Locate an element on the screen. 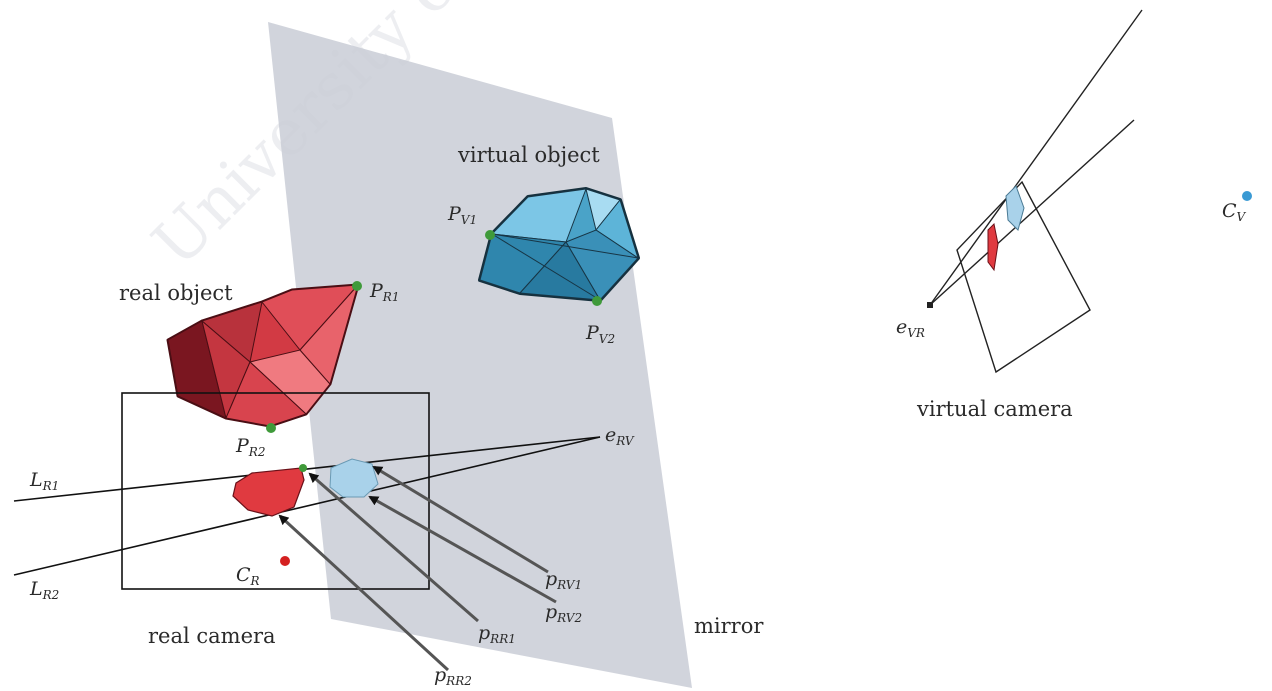 The image size is (1272, 691). camera-center-C-R is located at coordinates (285, 561).